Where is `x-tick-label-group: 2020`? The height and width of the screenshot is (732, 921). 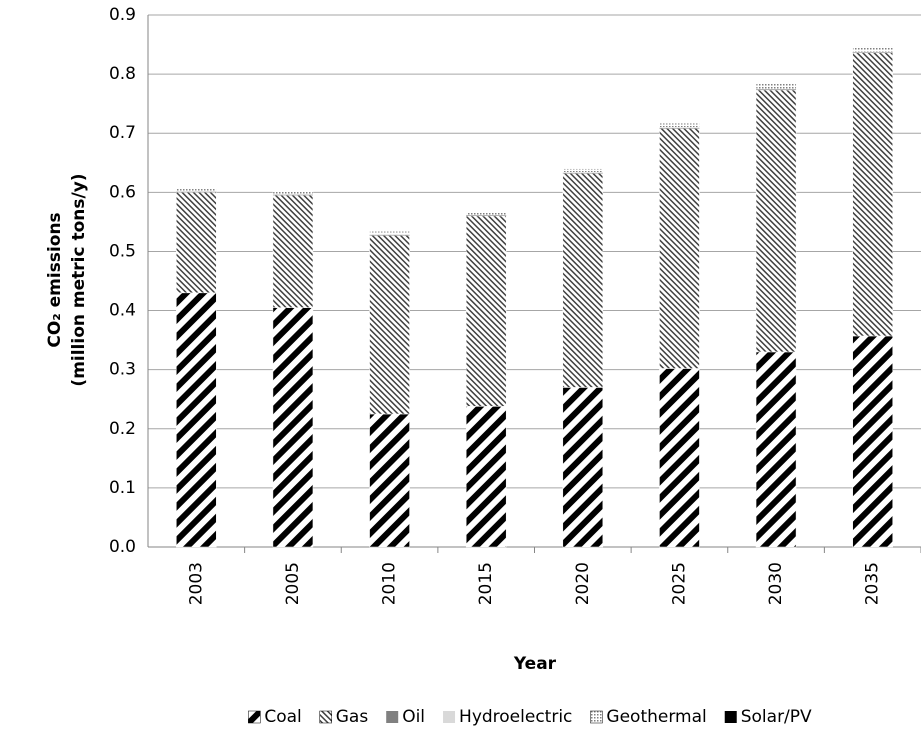
x-tick-label-group: 2020 is located at coordinates (583, 583).